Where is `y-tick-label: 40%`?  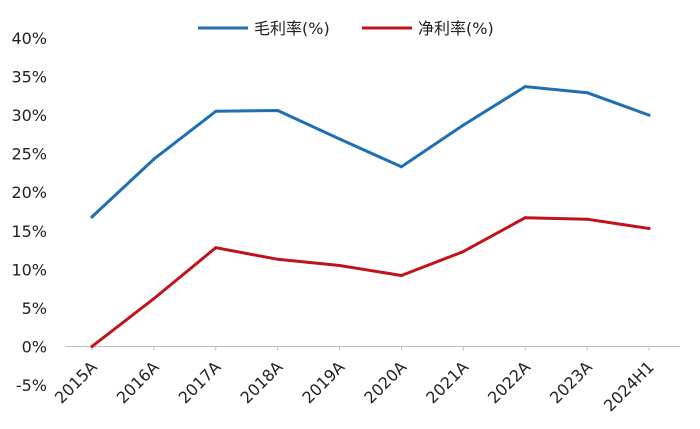 y-tick-label: 40% is located at coordinates (29, 38).